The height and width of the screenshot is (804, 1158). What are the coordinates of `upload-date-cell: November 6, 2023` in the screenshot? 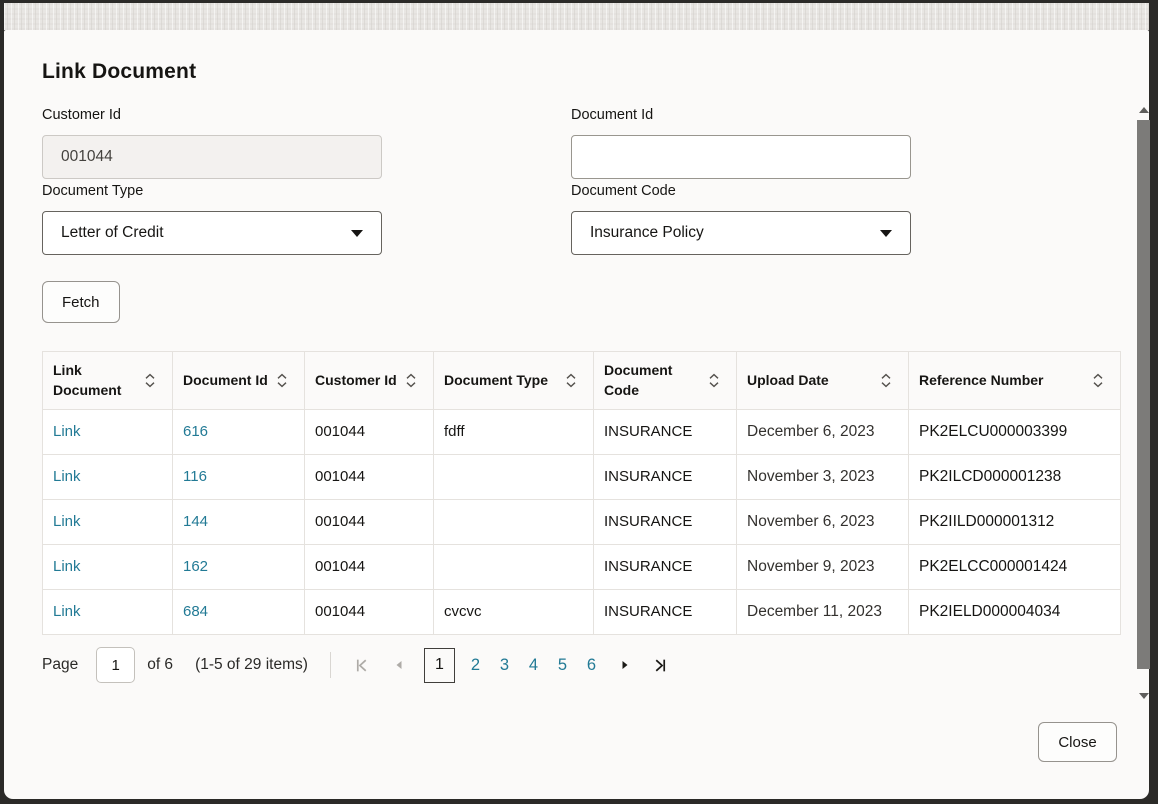 It's located at (822, 521).